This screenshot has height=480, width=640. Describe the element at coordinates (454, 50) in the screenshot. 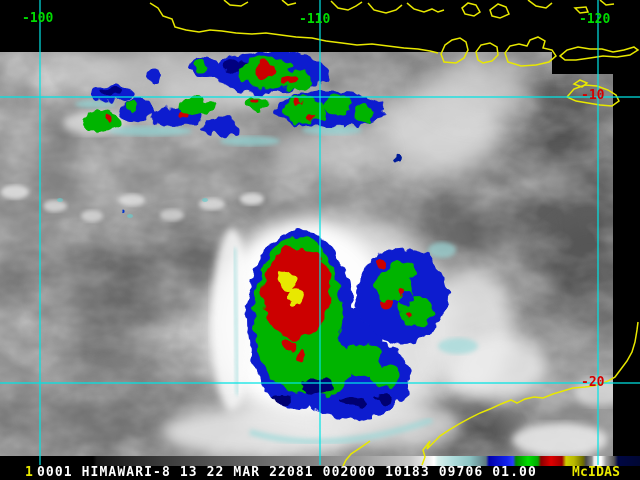

I see `bali-island` at that location.